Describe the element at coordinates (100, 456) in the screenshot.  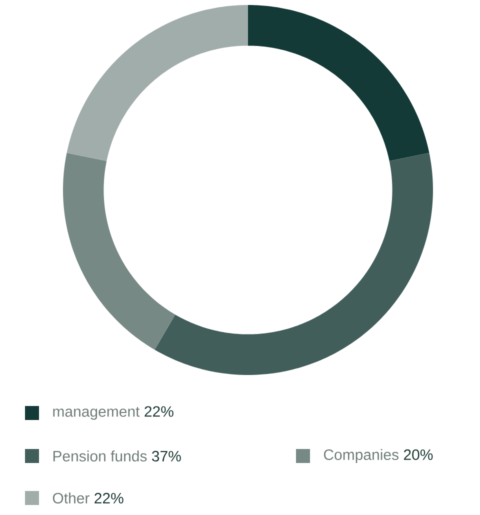
I see `legend-label: Pension funds` at that location.